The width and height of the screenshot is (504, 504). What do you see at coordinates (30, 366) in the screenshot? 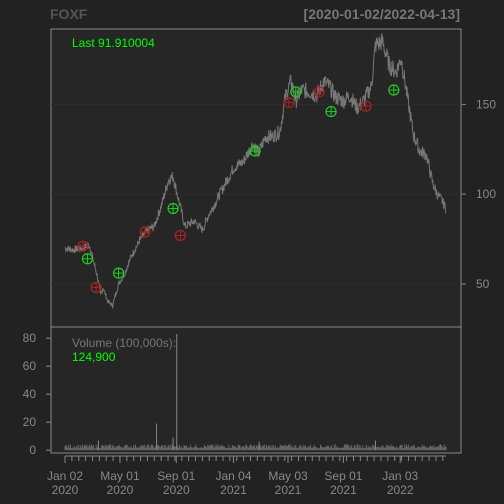
I see `volume-tick-label: 60` at bounding box center [30, 366].